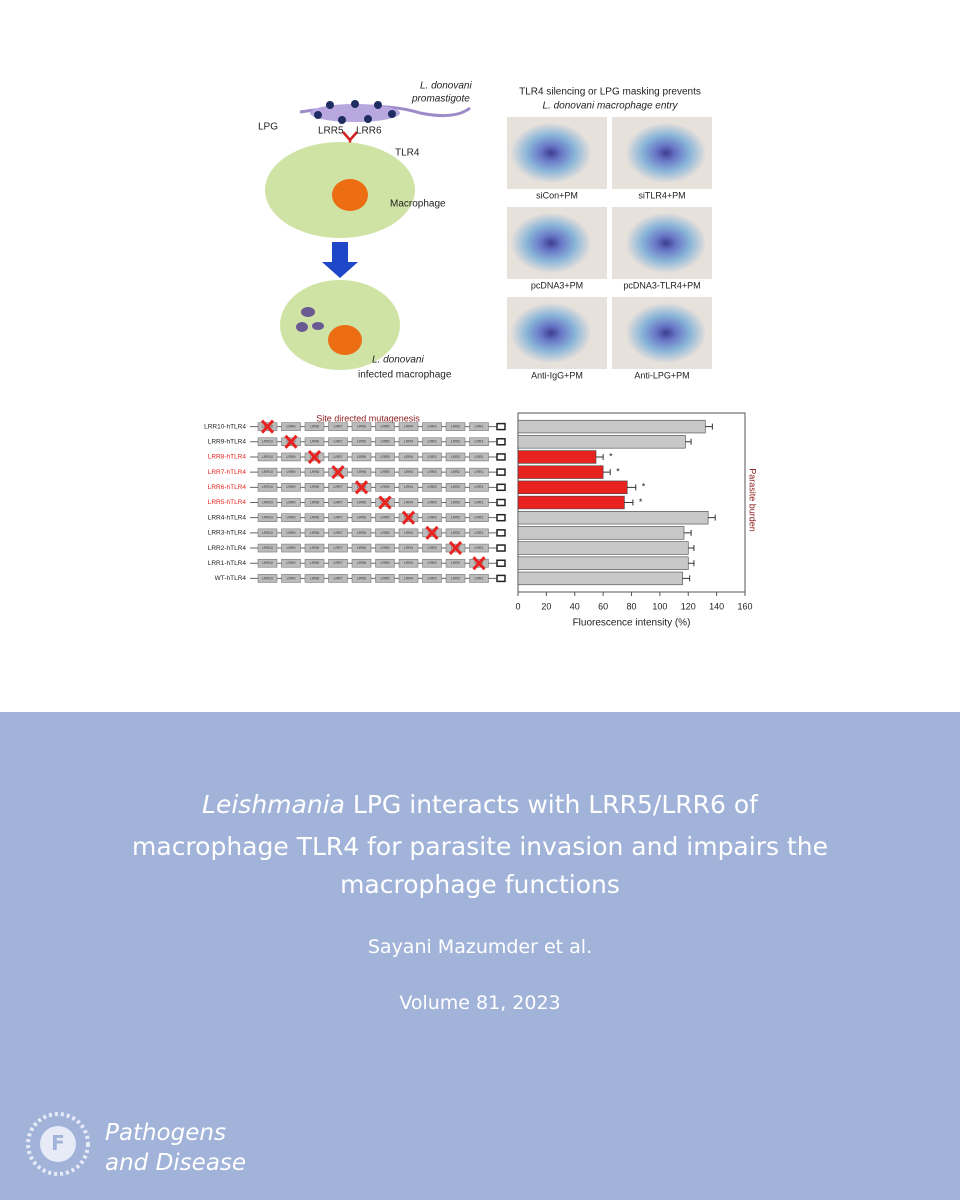 This screenshot has height=1200, width=960. Describe the element at coordinates (480, 1003) in the screenshot. I see `volume: Volume 81, 2023` at that location.